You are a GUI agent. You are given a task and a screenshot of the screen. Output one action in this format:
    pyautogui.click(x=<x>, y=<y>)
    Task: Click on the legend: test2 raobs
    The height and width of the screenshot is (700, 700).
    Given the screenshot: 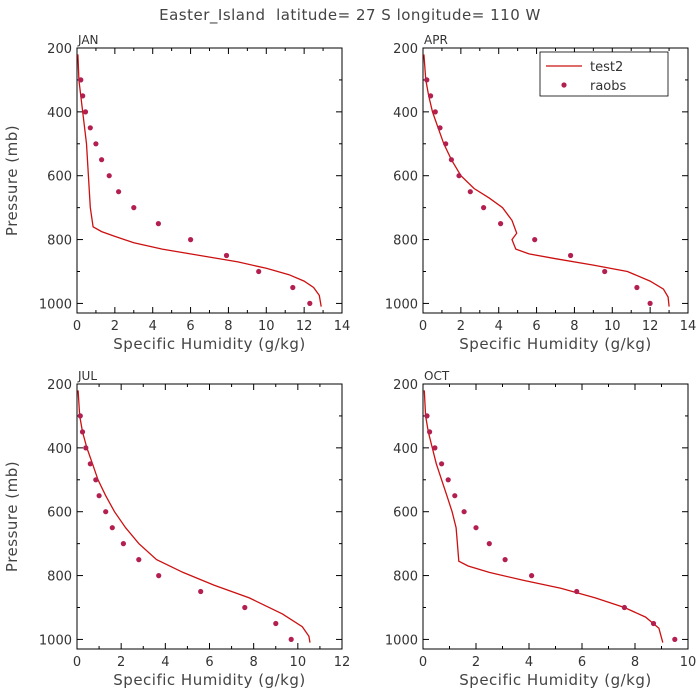 What is the action you would take?
    pyautogui.click(x=604, y=74)
    